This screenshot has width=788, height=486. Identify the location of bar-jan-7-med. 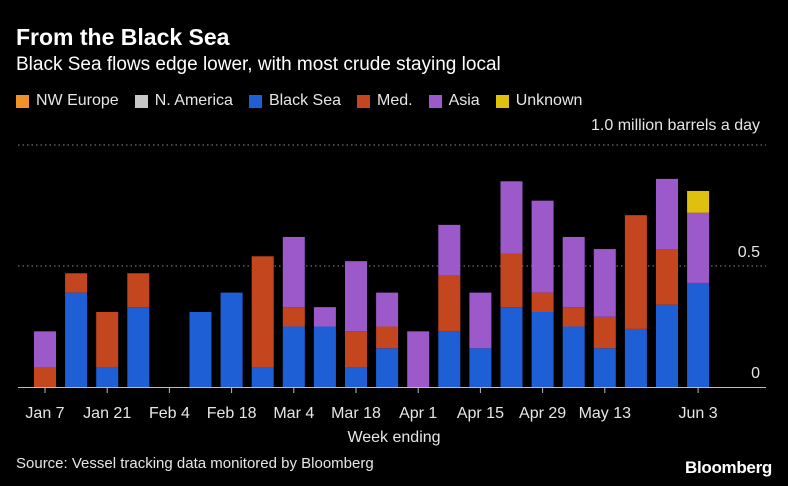
(45, 377).